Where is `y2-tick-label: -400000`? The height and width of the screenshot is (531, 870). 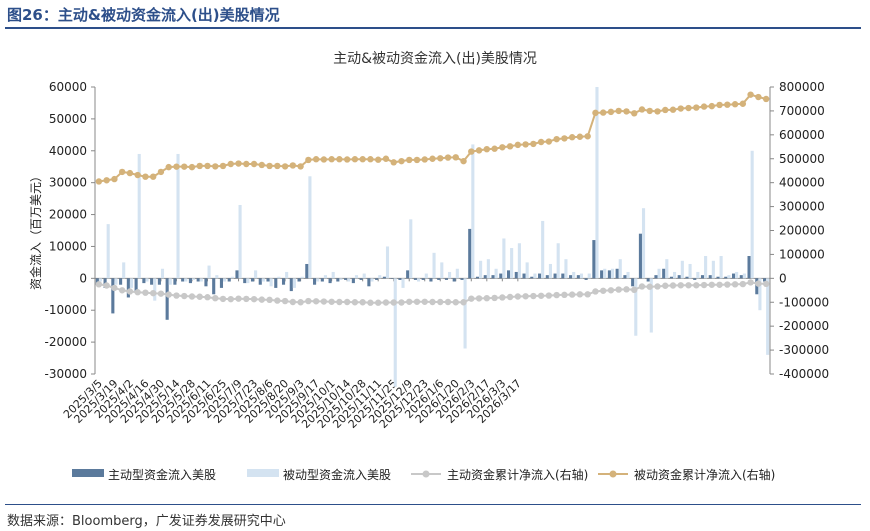 y2-tick-label: -400000 is located at coordinates (804, 374).